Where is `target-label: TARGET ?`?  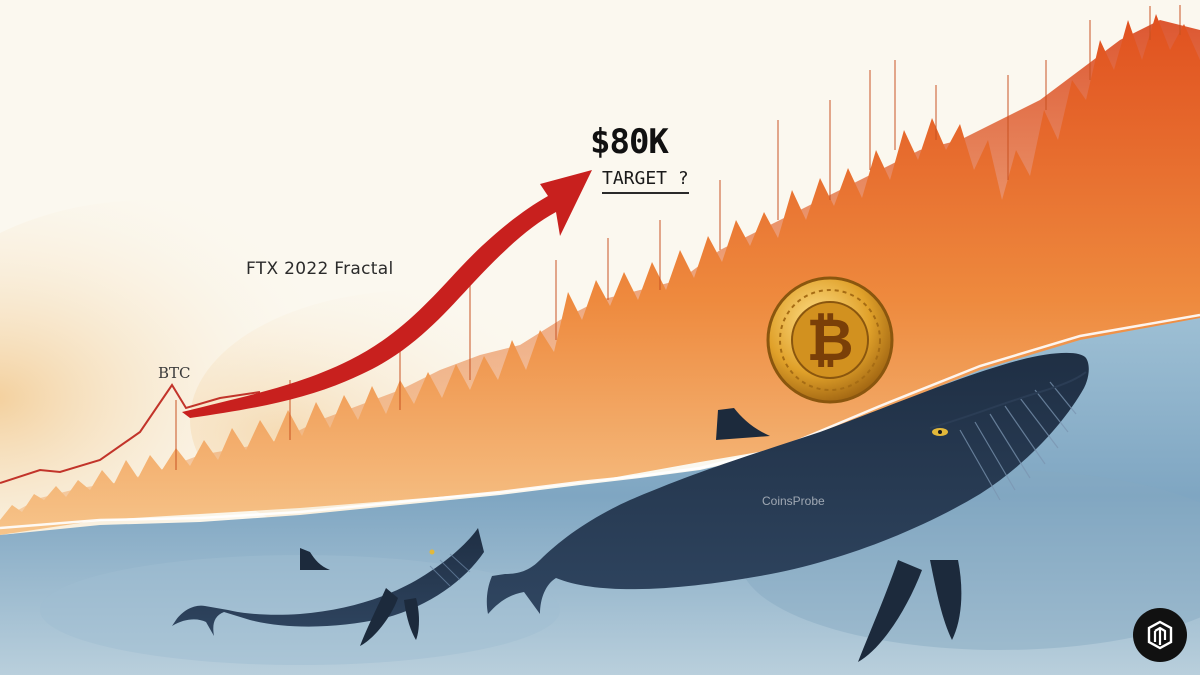
target-label: TARGET ? is located at coordinates (645, 181).